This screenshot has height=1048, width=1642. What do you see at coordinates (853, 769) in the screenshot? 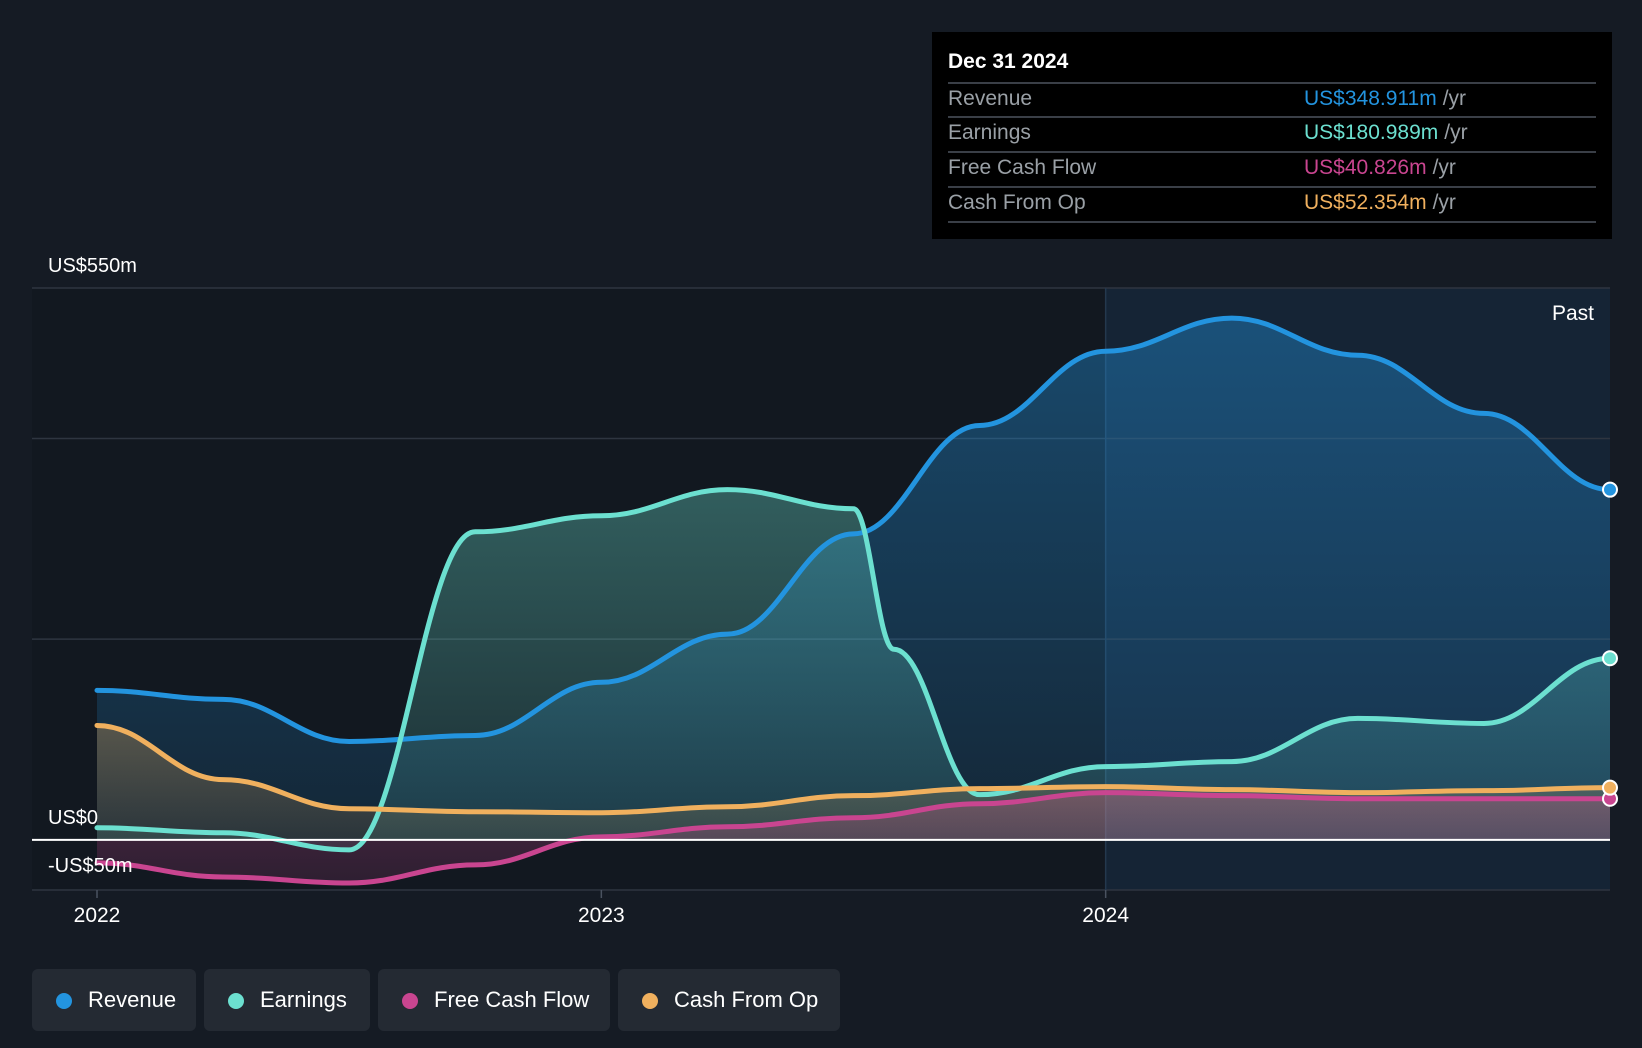
I see `cash-from-op-line` at bounding box center [853, 769].